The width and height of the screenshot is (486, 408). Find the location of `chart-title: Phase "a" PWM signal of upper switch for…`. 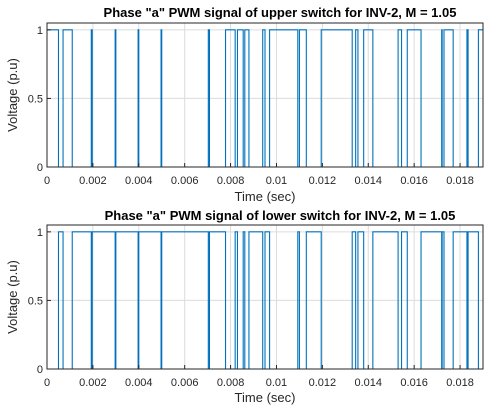

chart-title: Phase "a" PWM signal of upper switch for… is located at coordinates (280, 12).